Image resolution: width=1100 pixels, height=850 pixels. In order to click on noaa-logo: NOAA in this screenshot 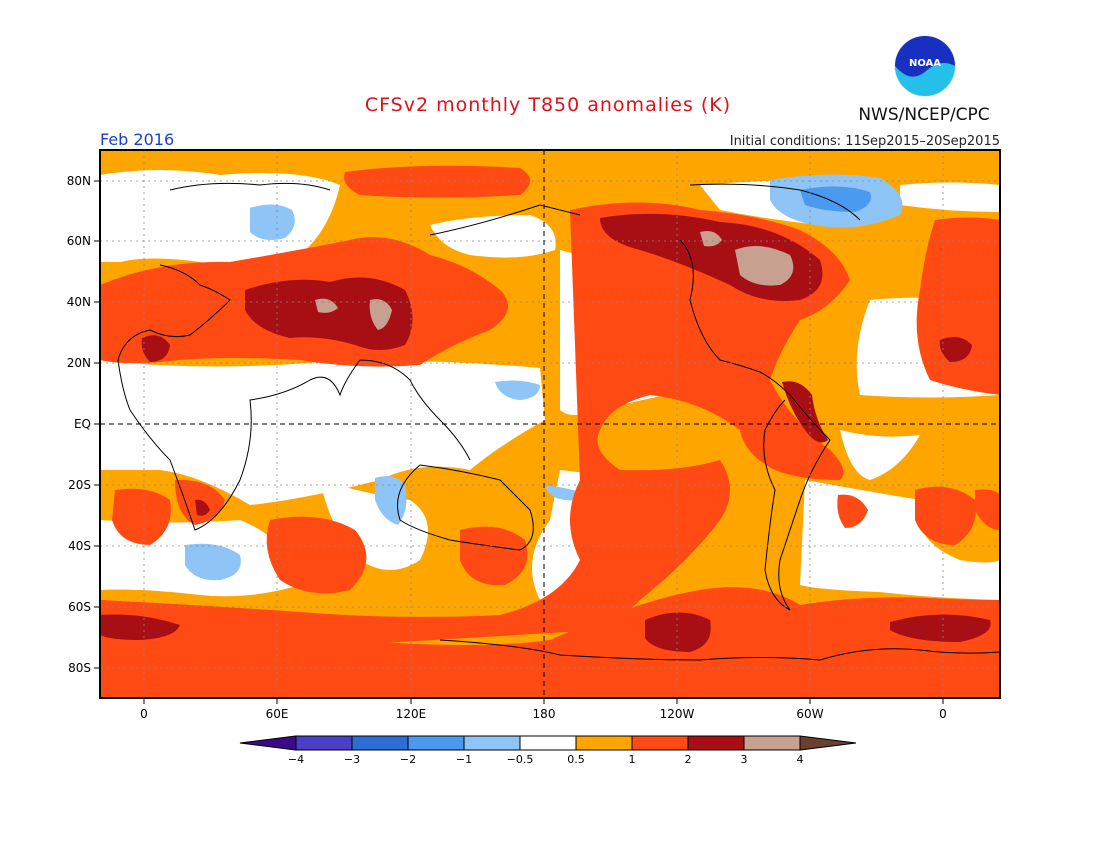, I will do `click(925, 66)`.